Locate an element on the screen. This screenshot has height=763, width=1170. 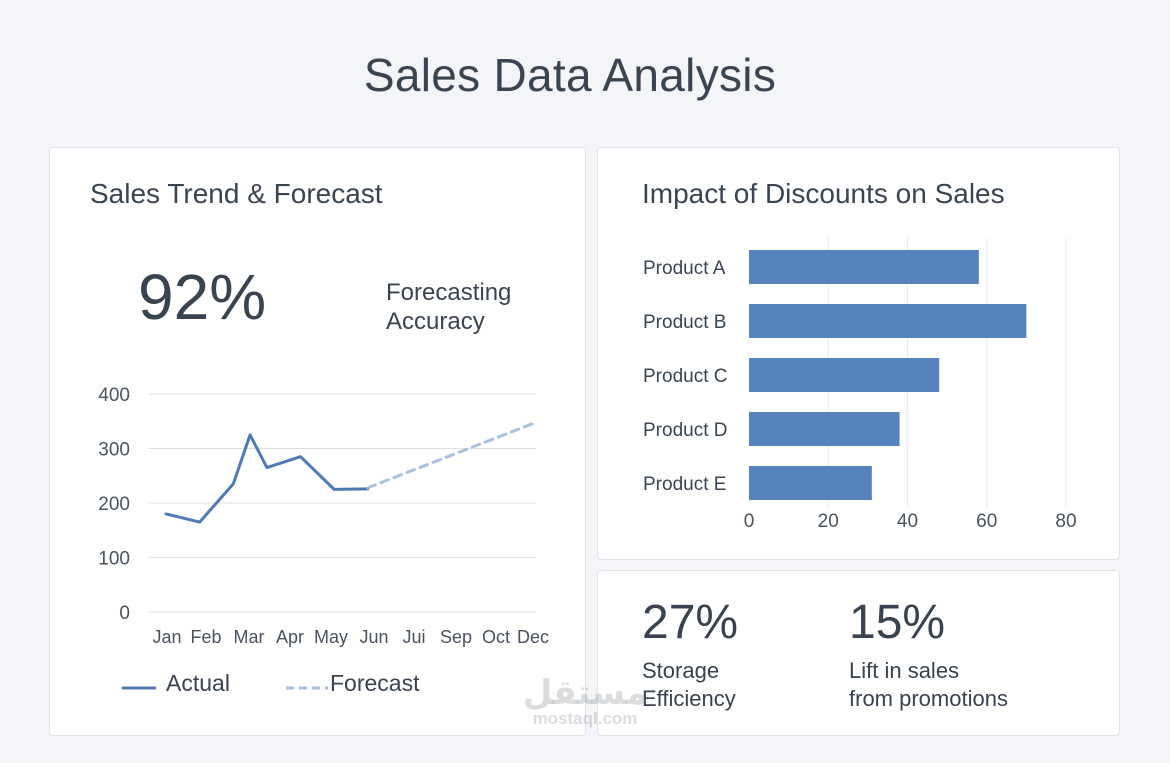
bar-product-b is located at coordinates (888, 321).